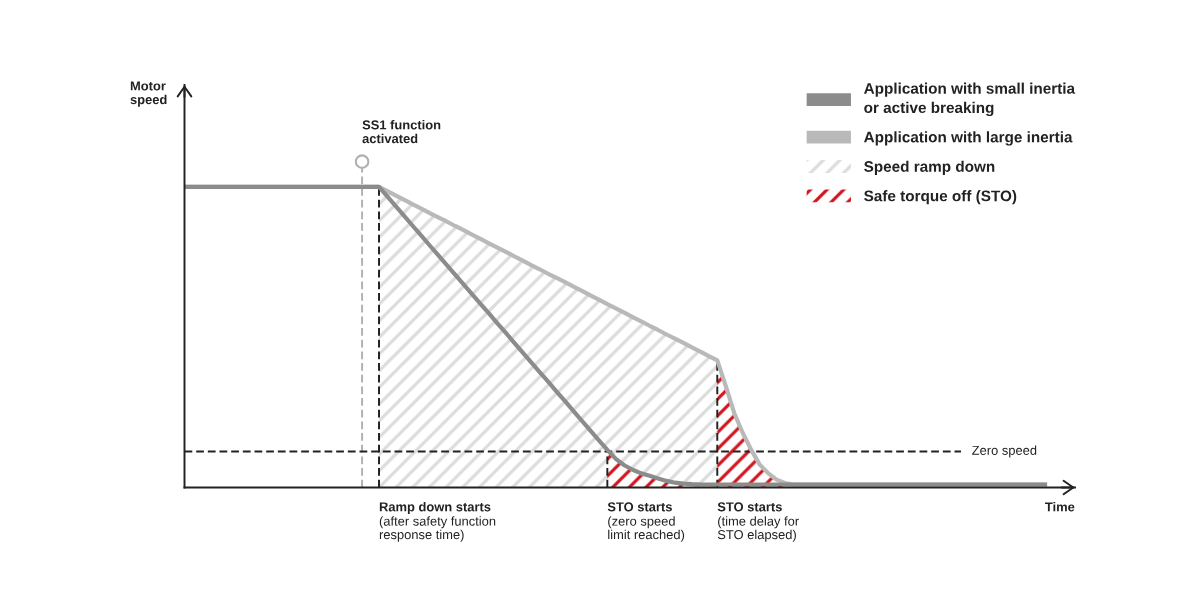 The image size is (1203, 615). Describe the element at coordinates (758, 522) in the screenshot. I see `text: STO starts (time delay for STO elapsed)` at that location.